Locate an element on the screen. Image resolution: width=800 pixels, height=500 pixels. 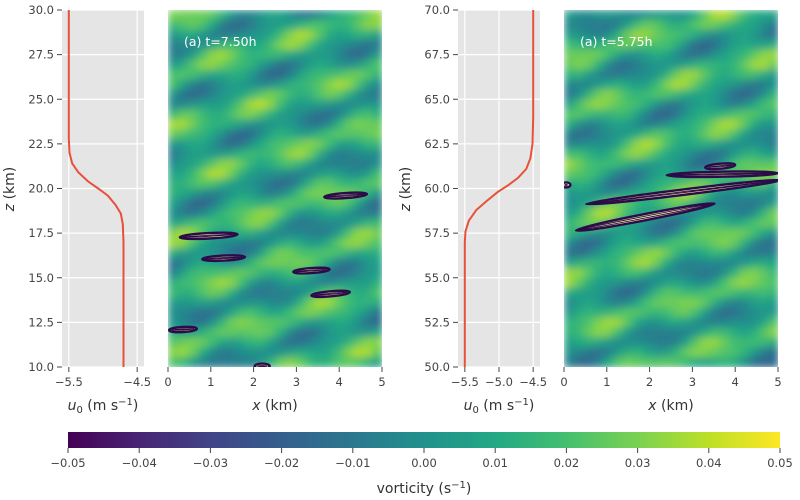
contour-inner is located at coordinates (566, 184).